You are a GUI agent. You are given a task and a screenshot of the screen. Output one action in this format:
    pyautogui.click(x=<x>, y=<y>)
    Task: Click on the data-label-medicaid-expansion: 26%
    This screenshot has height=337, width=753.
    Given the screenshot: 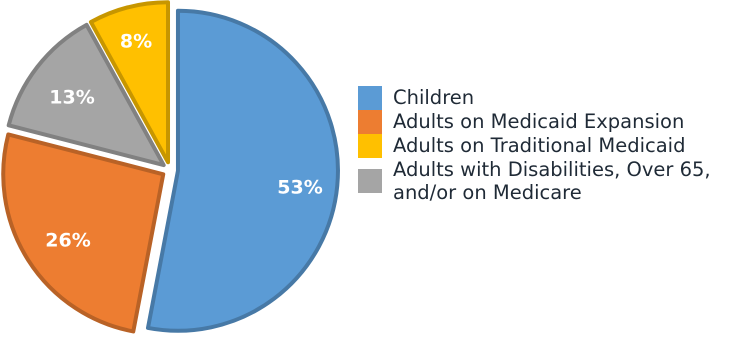 What is the action you would take?
    pyautogui.click(x=67, y=241)
    